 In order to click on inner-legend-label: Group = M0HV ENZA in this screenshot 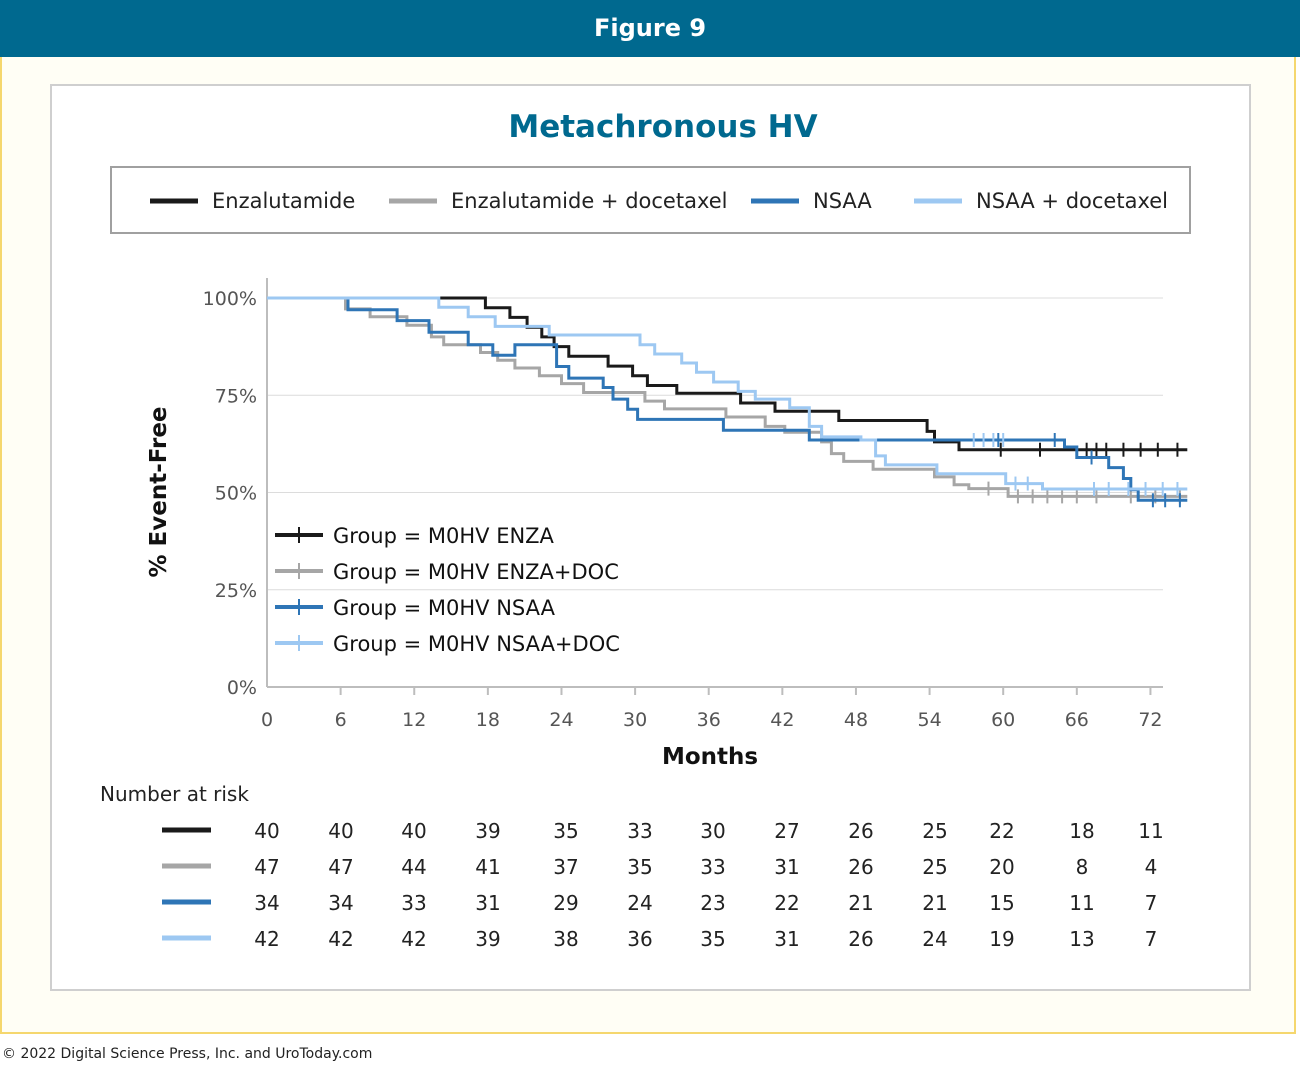, I will do `click(444, 536)`.